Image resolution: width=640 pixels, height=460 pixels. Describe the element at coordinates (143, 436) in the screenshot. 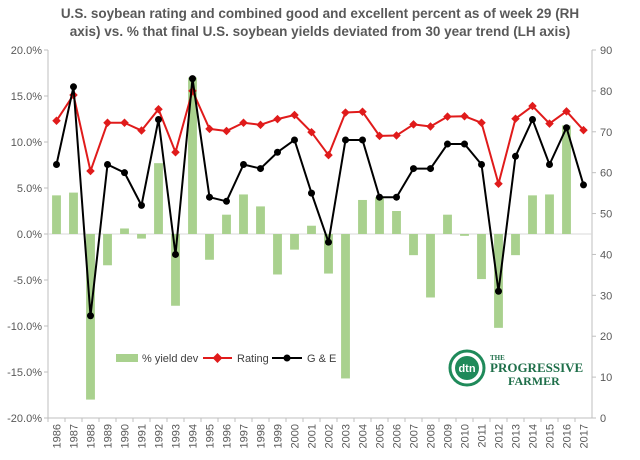

I see `x-axis-tick-label: 1991` at that location.